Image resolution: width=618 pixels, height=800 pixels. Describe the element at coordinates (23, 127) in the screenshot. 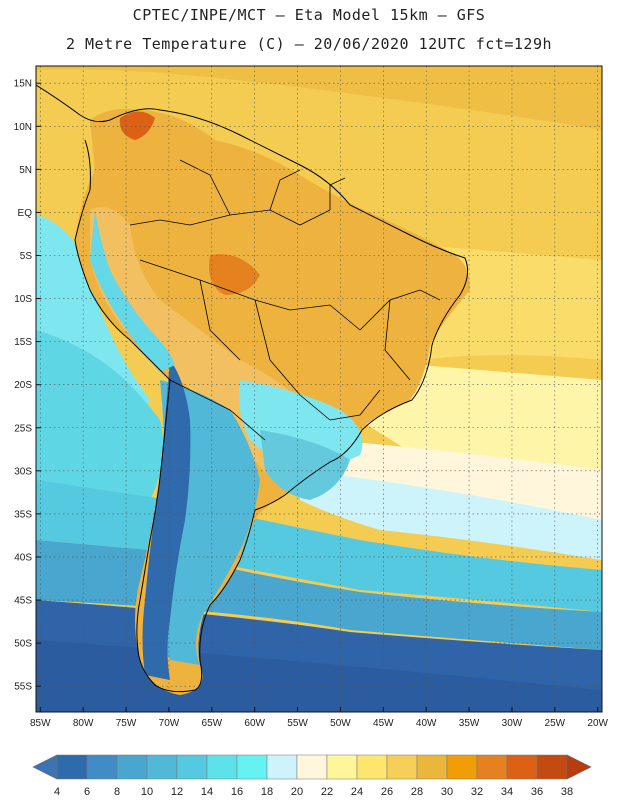

I see `lat-tick-label: 10N` at that location.